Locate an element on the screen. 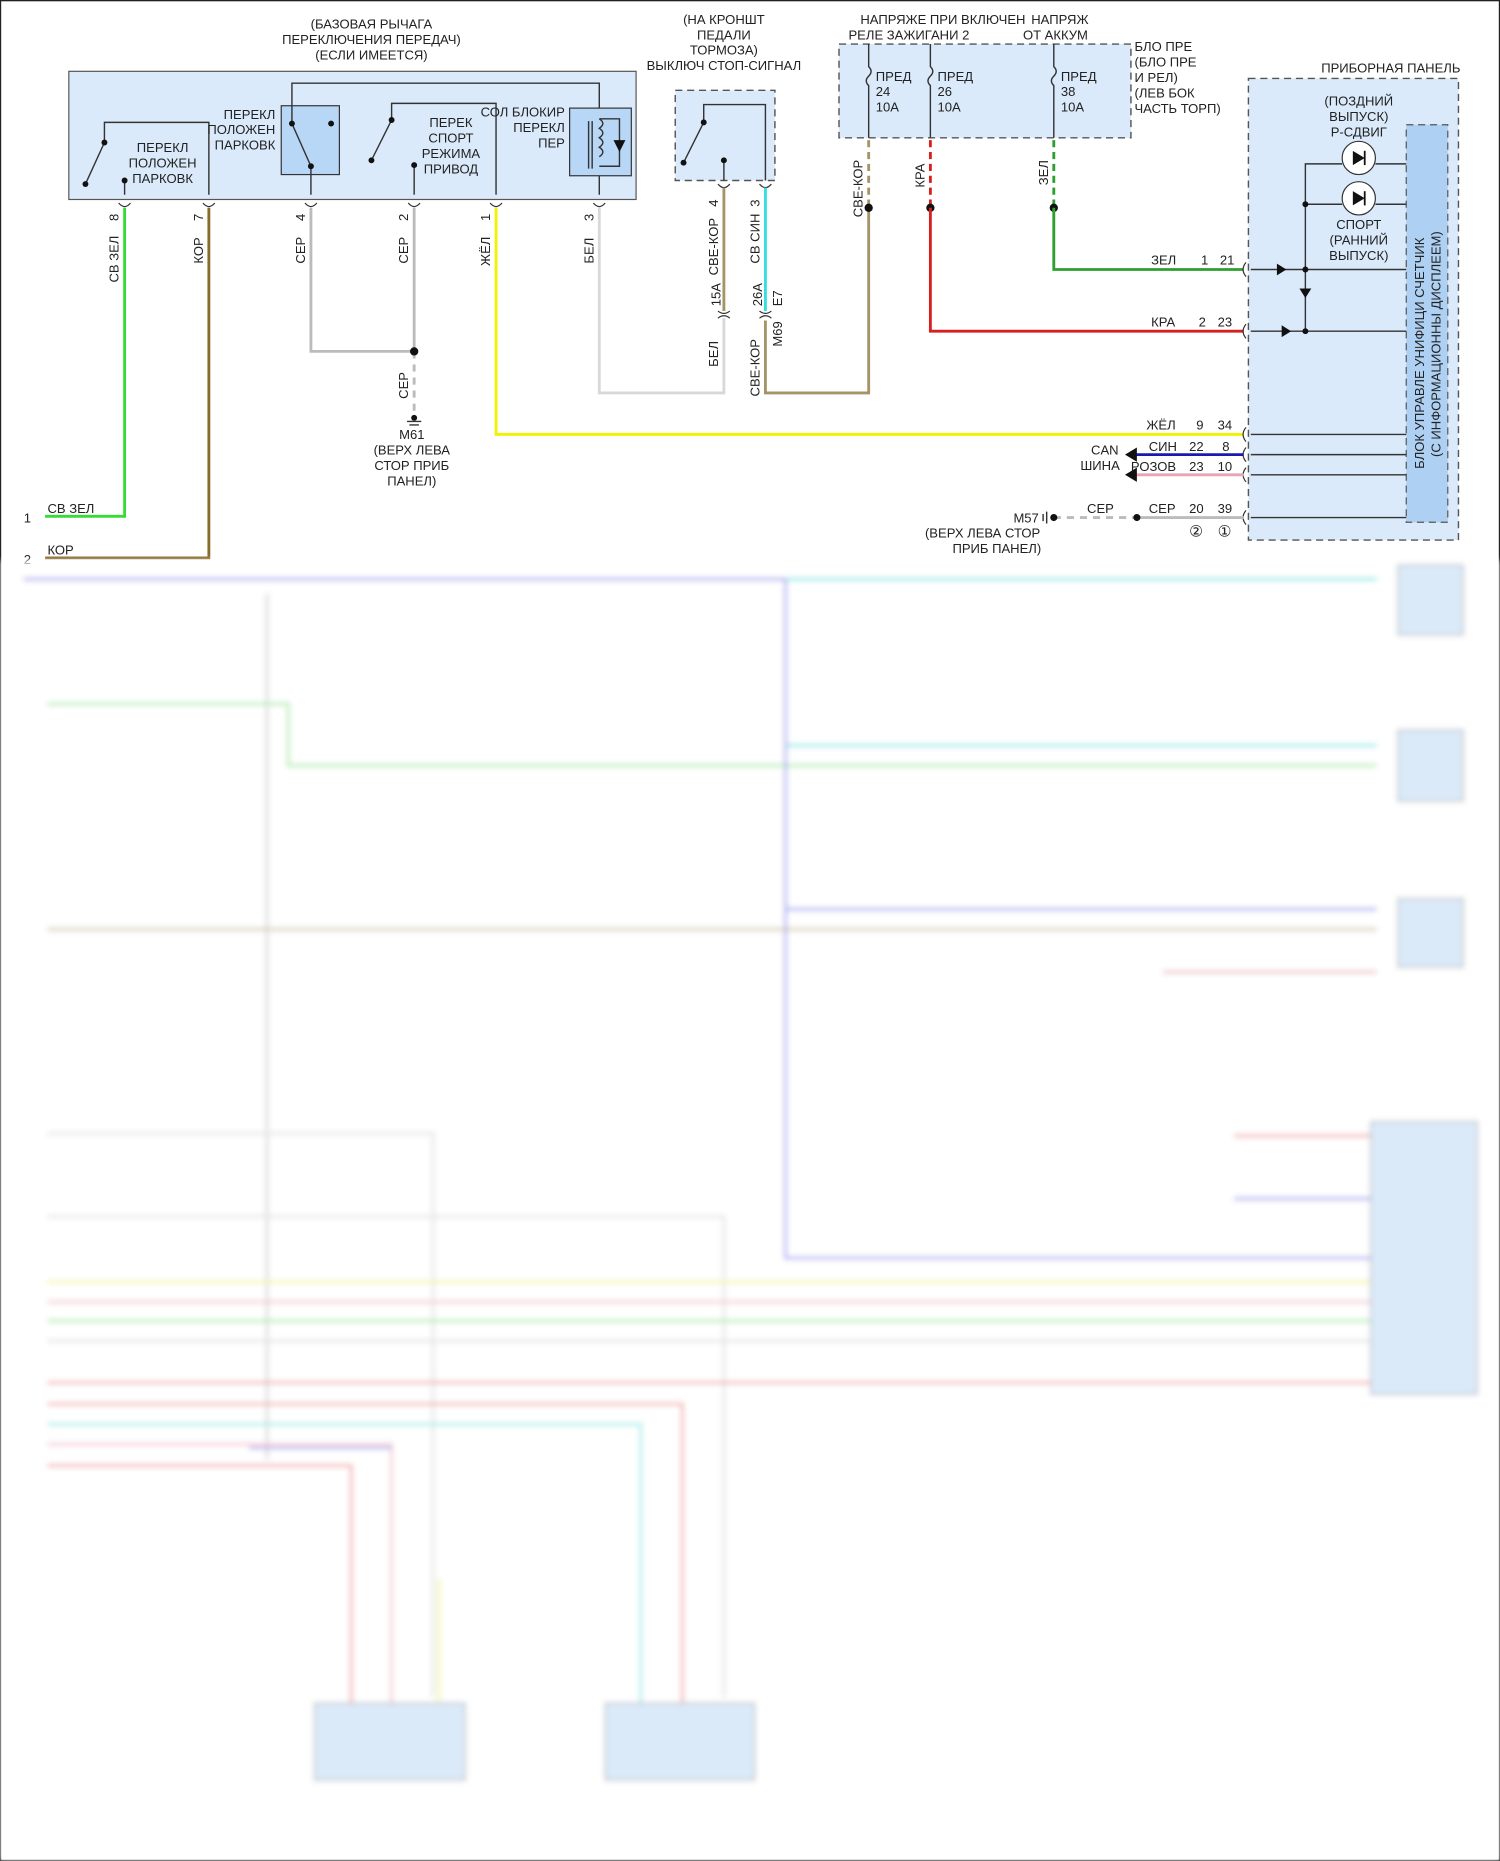  fuse-number: 38 is located at coordinates (1068, 91).